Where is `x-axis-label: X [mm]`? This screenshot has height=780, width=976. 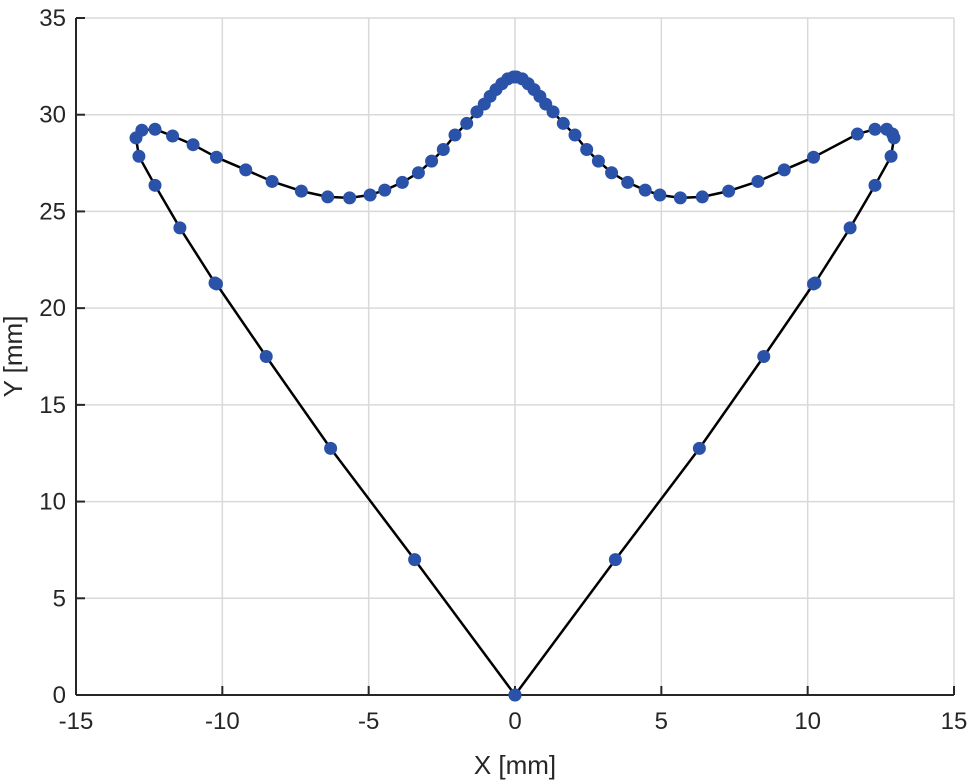
x-axis-label: X [mm] is located at coordinates (515, 765).